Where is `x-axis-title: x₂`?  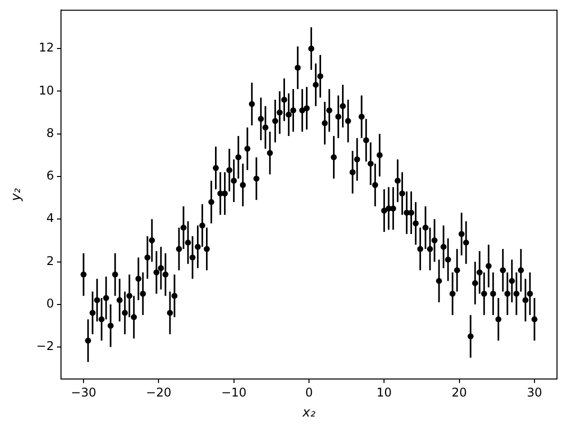
x-axis-title: x₂ is located at coordinates (309, 413).